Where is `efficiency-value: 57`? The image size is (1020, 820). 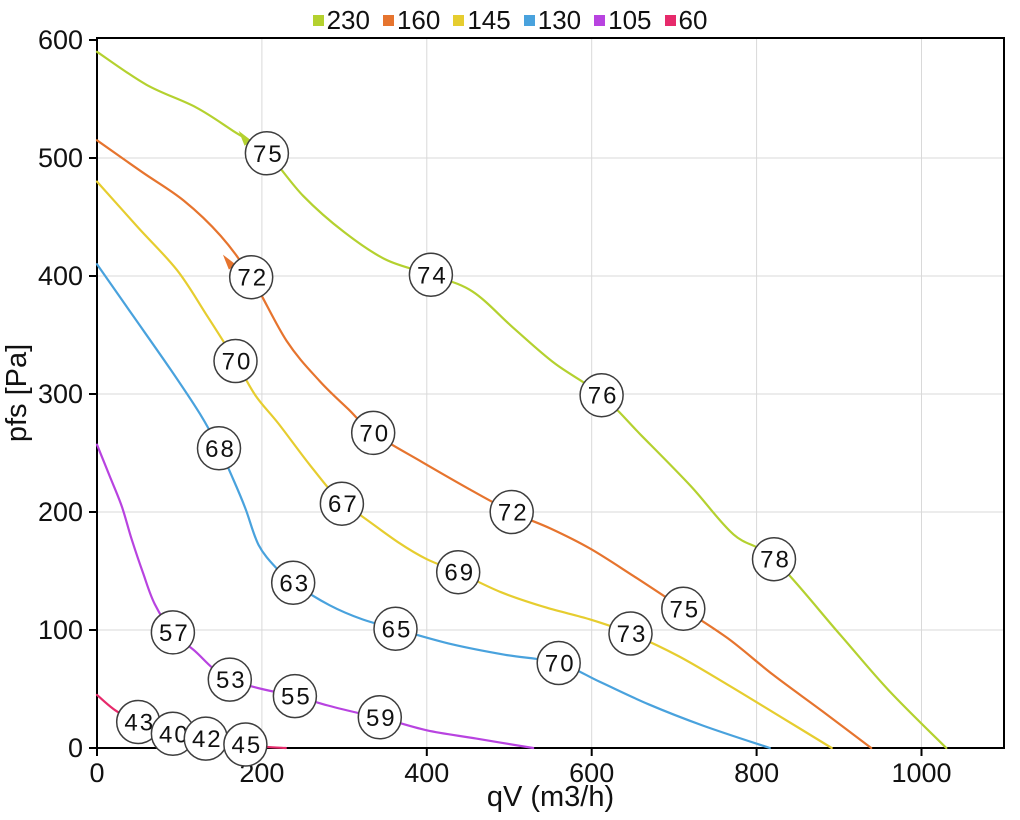
efficiency-value: 57 is located at coordinates (174, 633).